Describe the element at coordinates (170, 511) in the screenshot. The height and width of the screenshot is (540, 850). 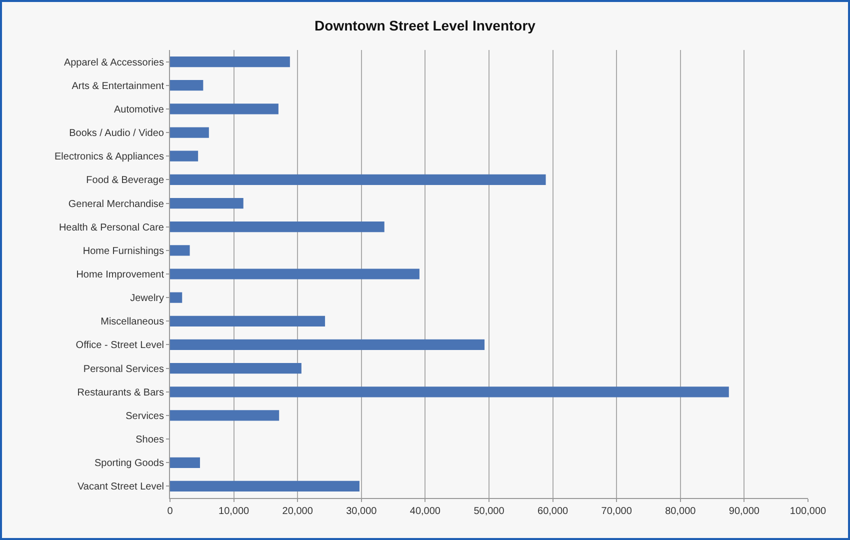
I see `x-tick-label: 0` at that location.